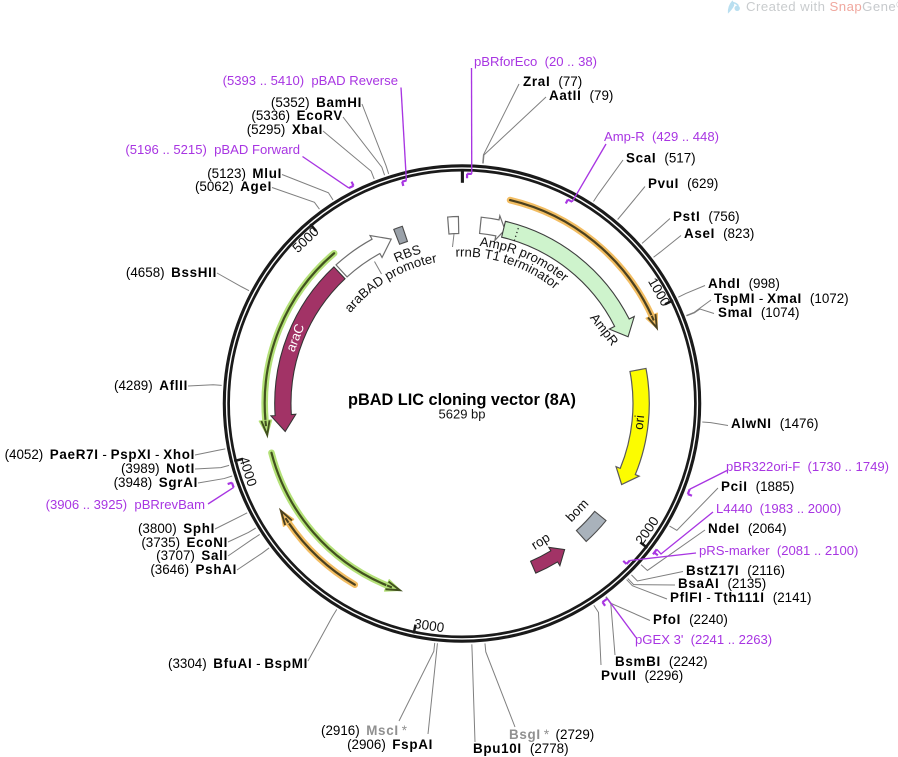  I want to click on svg-text:(2906)FspAI: (2906) FspAI, so click(390, 744).